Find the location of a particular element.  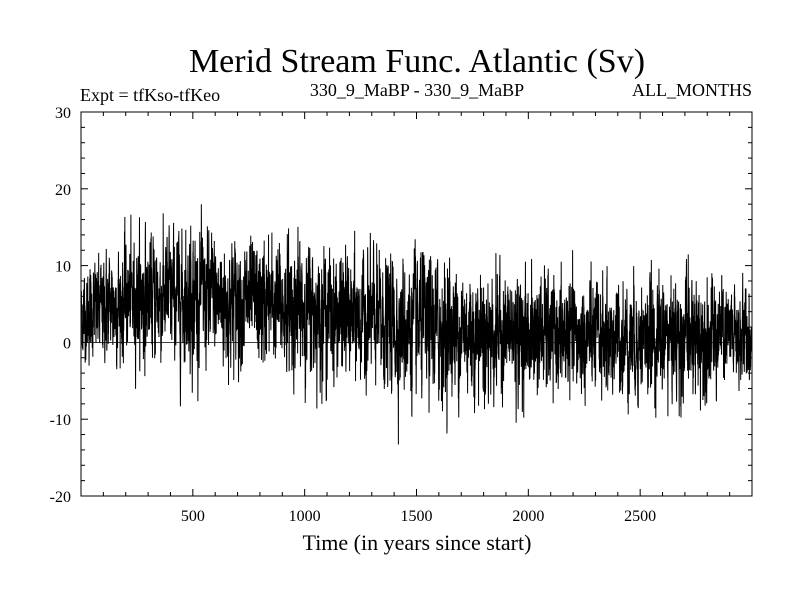

y-tick-label: 20 is located at coordinates (63, 190).